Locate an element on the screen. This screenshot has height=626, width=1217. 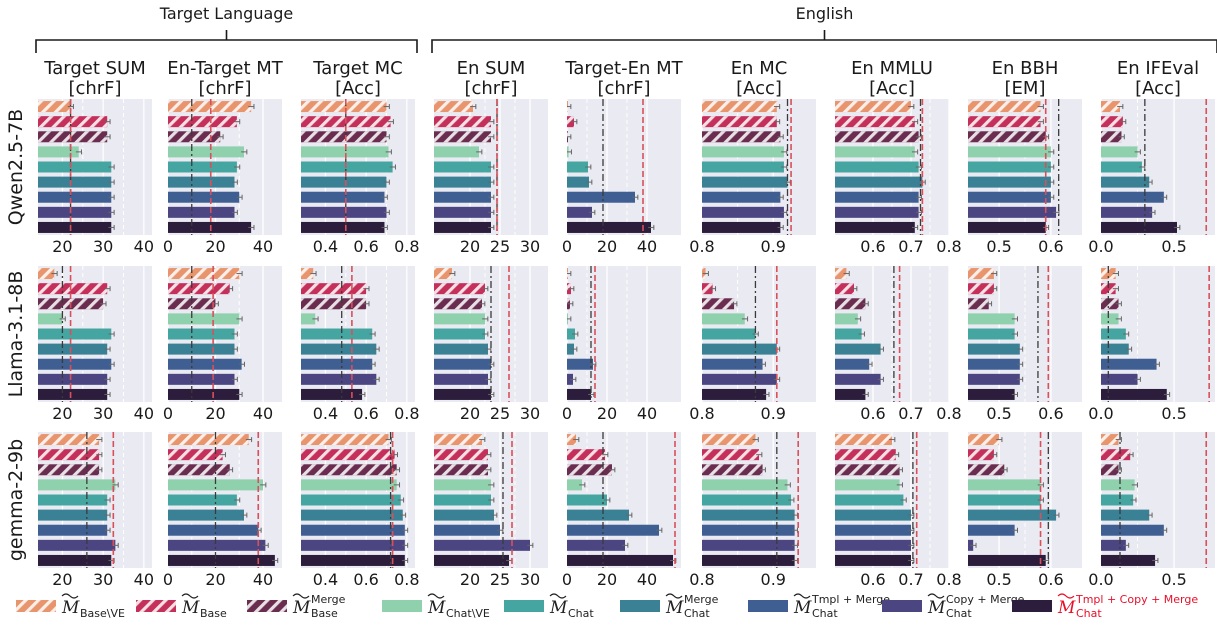
tick-label: 0.7 is located at coordinates (910, 246).